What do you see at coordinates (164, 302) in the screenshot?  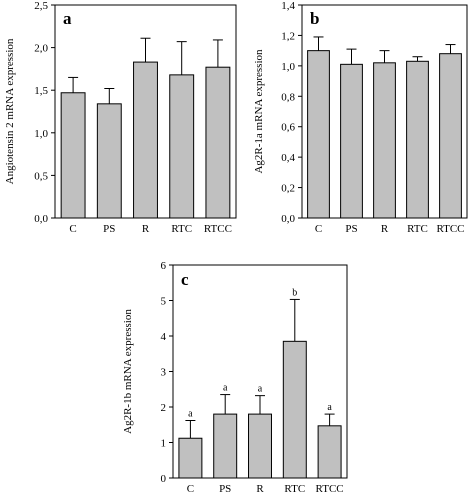 I see `panel-c-y-tick-label: 5` at bounding box center [164, 302].